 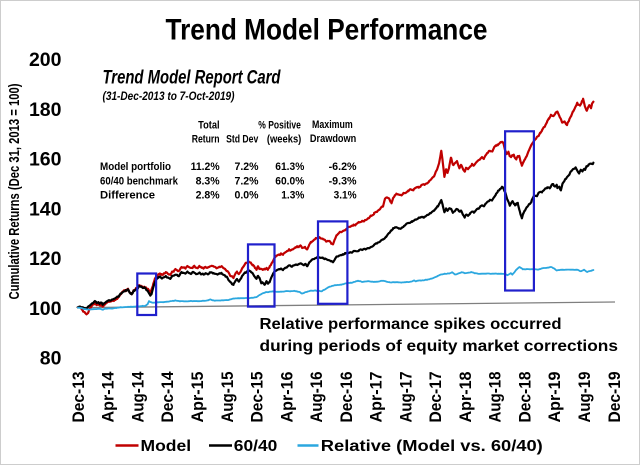 I want to click on svg-text: Apr-16, so click(x=286, y=397).